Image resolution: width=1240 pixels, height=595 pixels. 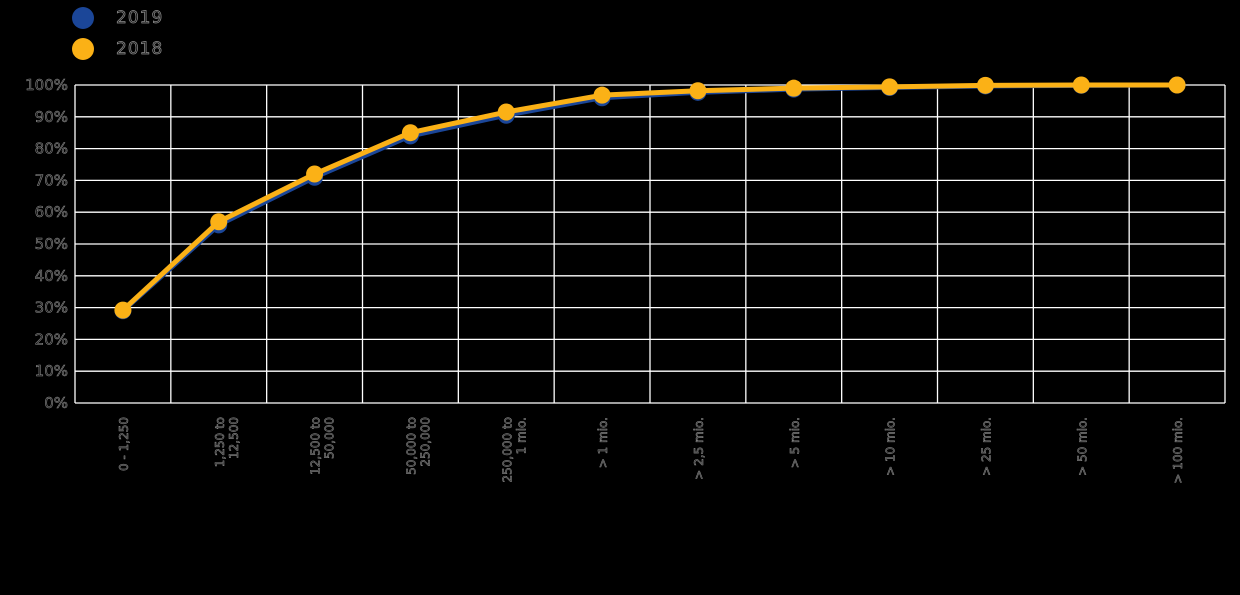 I want to click on y-tick-label: 0%, so click(x=56, y=403).